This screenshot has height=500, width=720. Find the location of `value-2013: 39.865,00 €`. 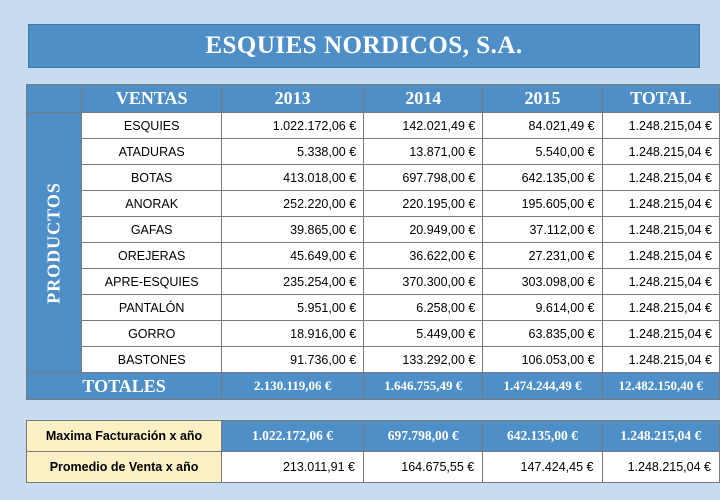

value-2013: 39.865,00 € is located at coordinates (293, 229).